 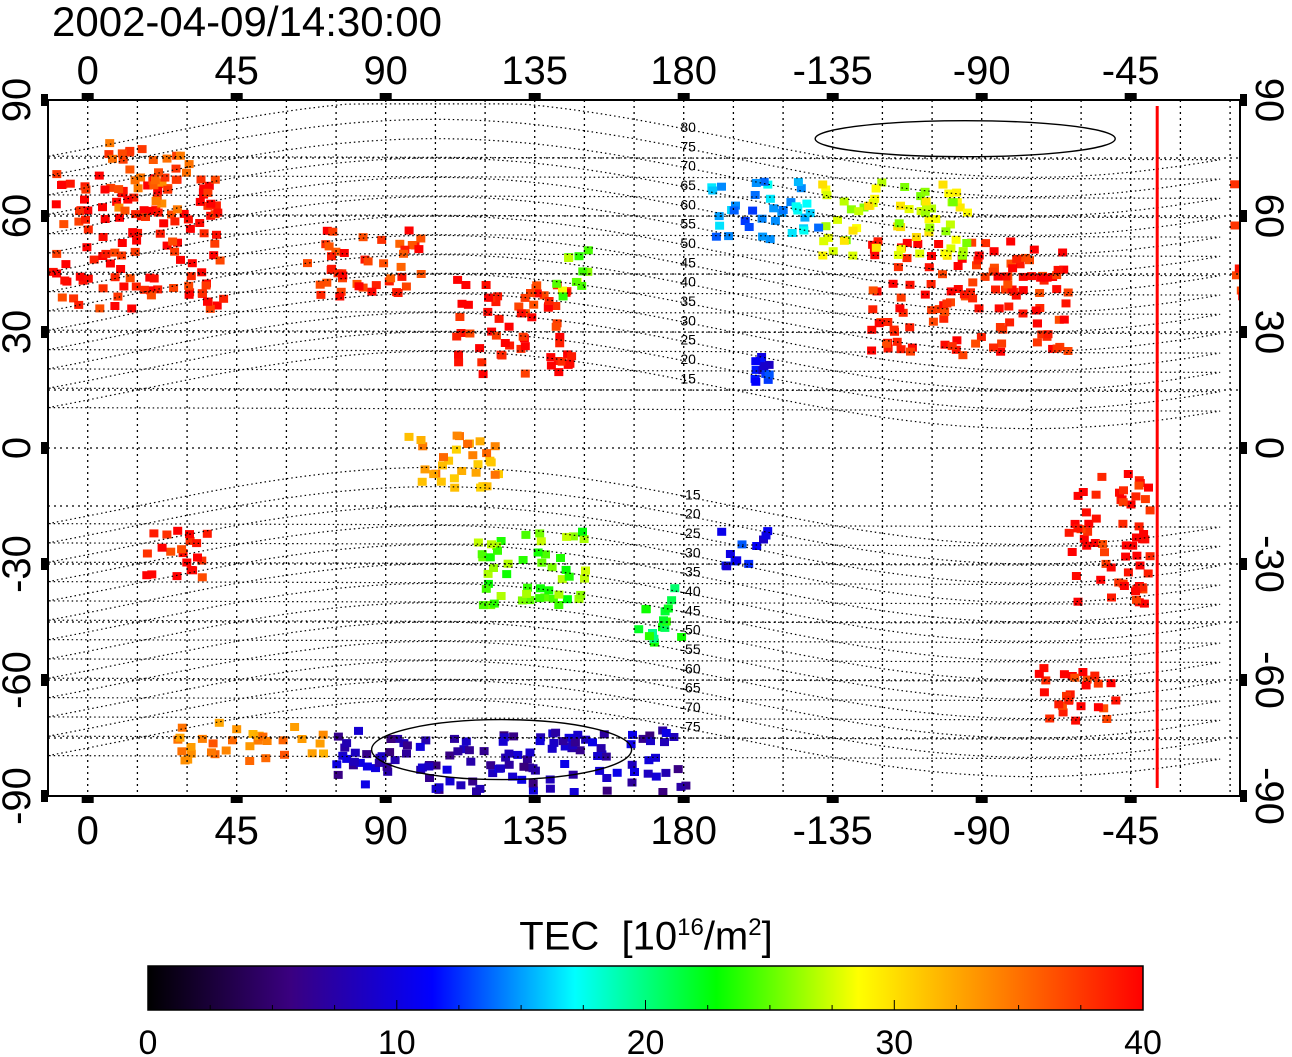 I want to click on lat-tick-label-left: 90, so click(x=19, y=100).